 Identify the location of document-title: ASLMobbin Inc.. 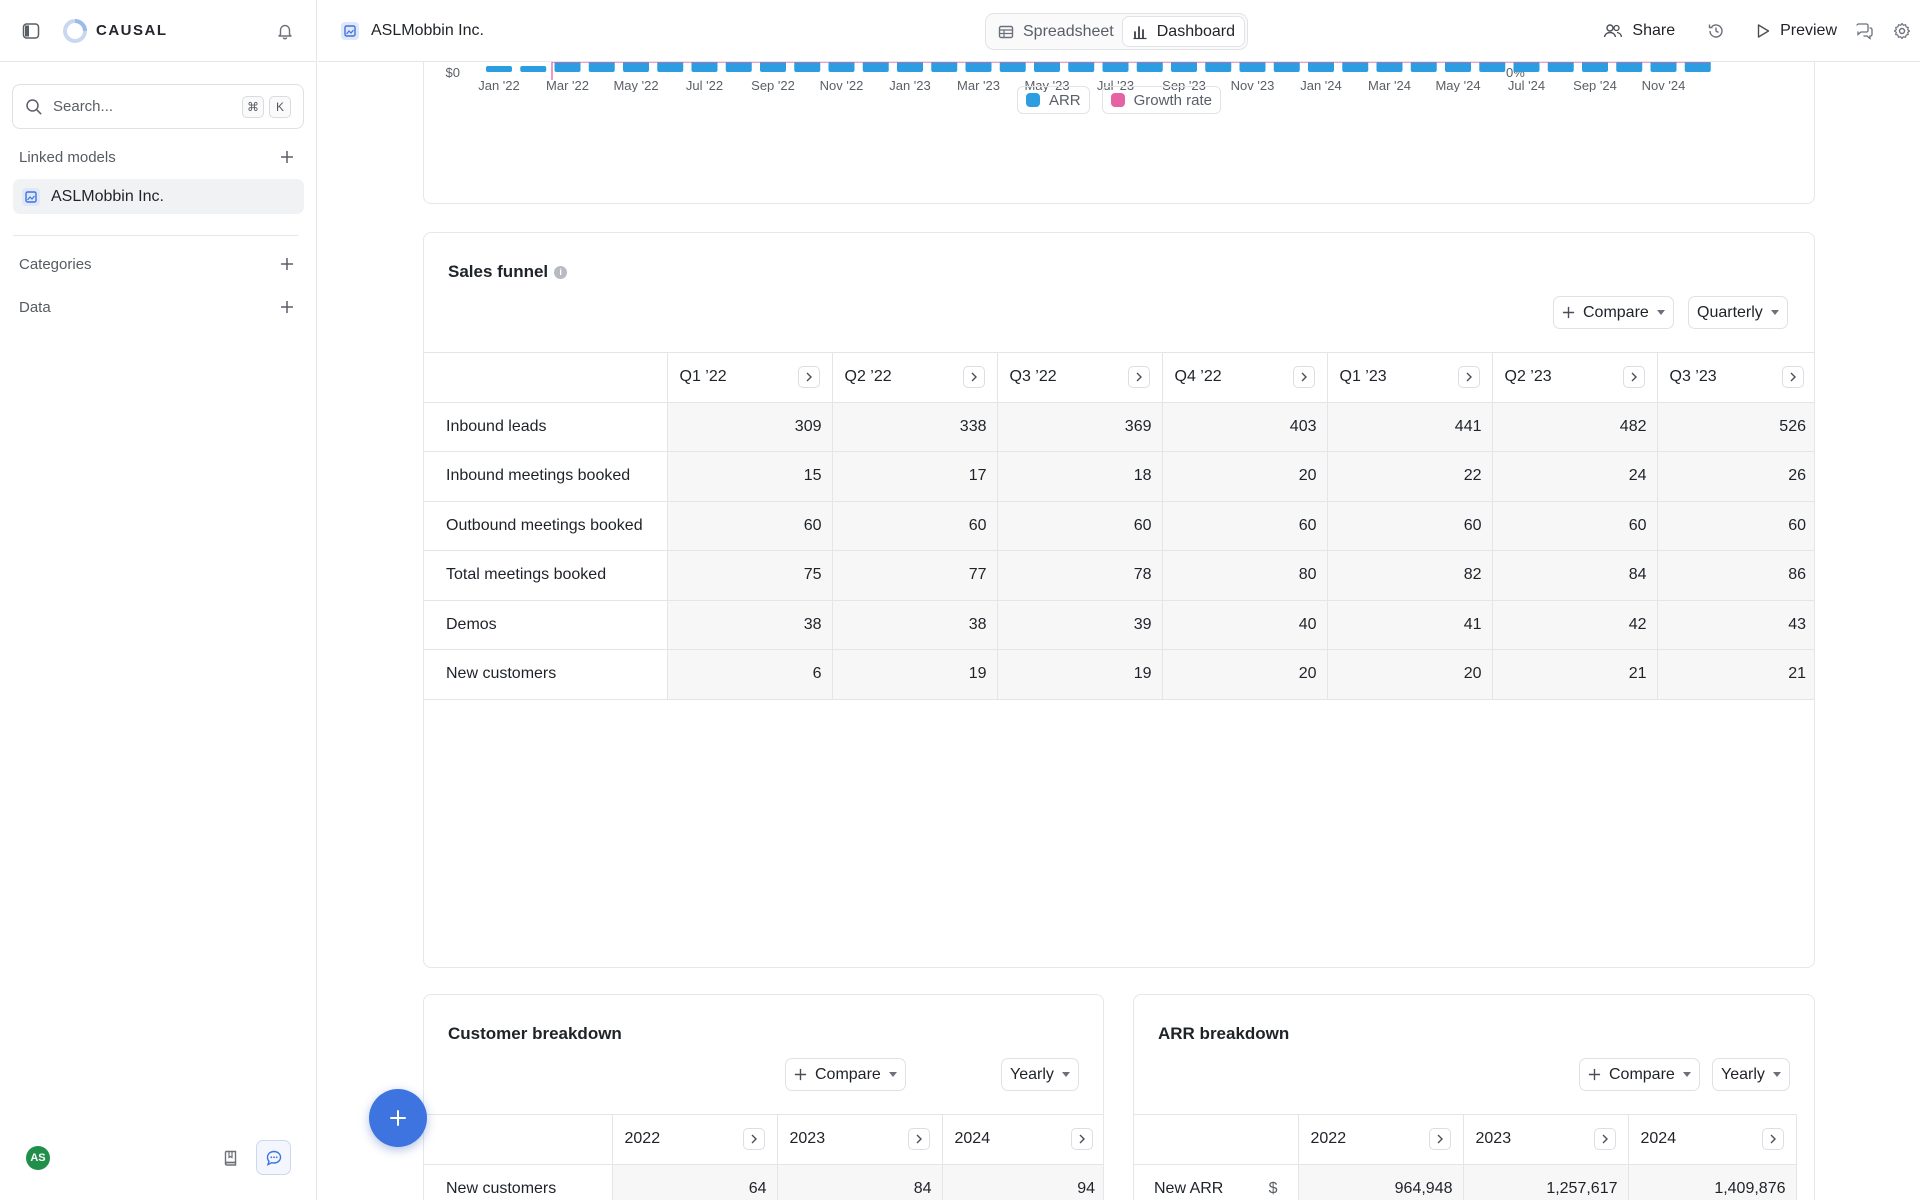
(412, 31).